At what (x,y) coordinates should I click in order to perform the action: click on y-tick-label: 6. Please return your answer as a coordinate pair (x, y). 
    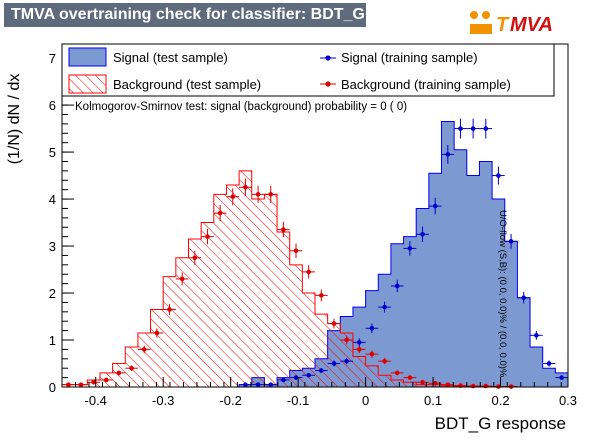
    Looking at the image, I should click on (52, 105).